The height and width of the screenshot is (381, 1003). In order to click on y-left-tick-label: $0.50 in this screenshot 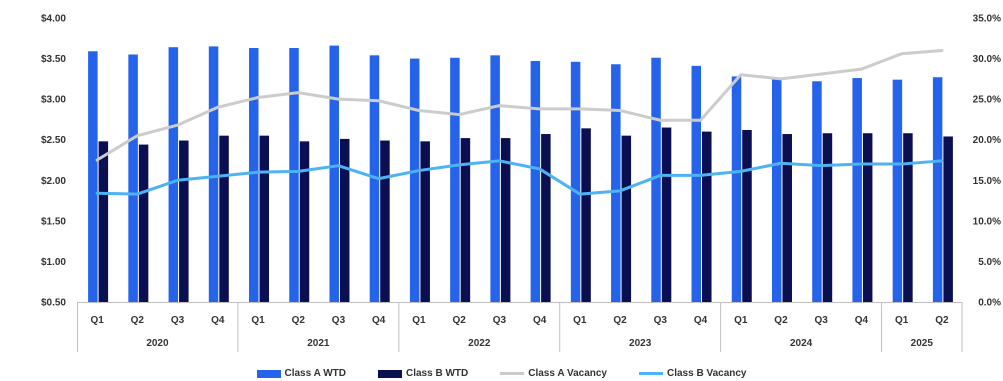, I will do `click(53, 303)`.